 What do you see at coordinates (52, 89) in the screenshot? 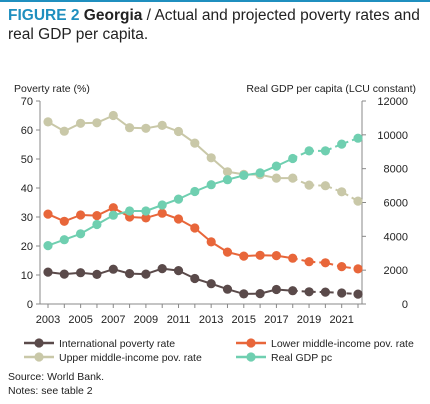
I see `left-axis-label: Poverty rate (%)` at bounding box center [52, 89].